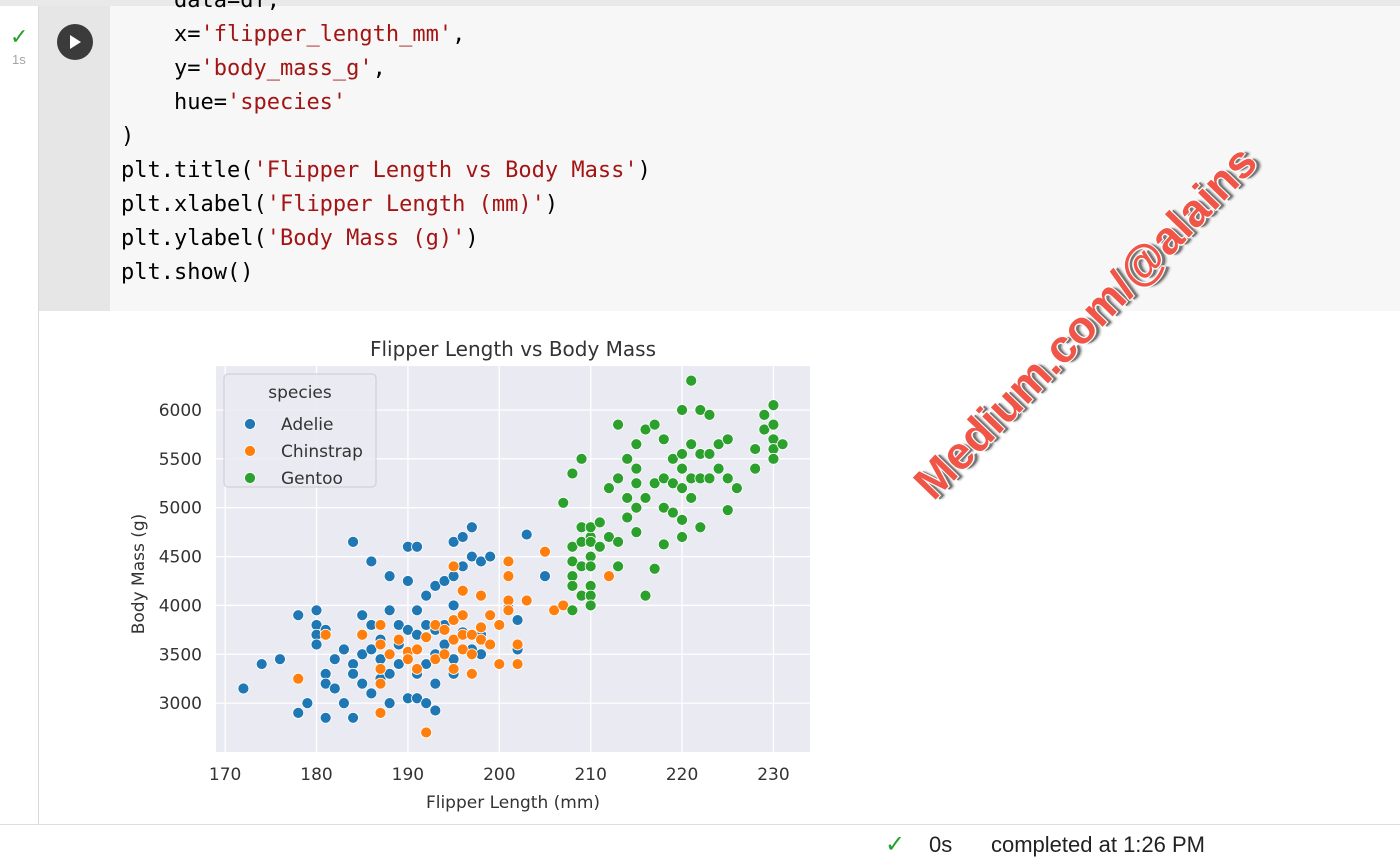 The height and width of the screenshot is (860, 1400). What do you see at coordinates (250, 451) in the screenshot?
I see `legend-marker-chinstrap` at bounding box center [250, 451].